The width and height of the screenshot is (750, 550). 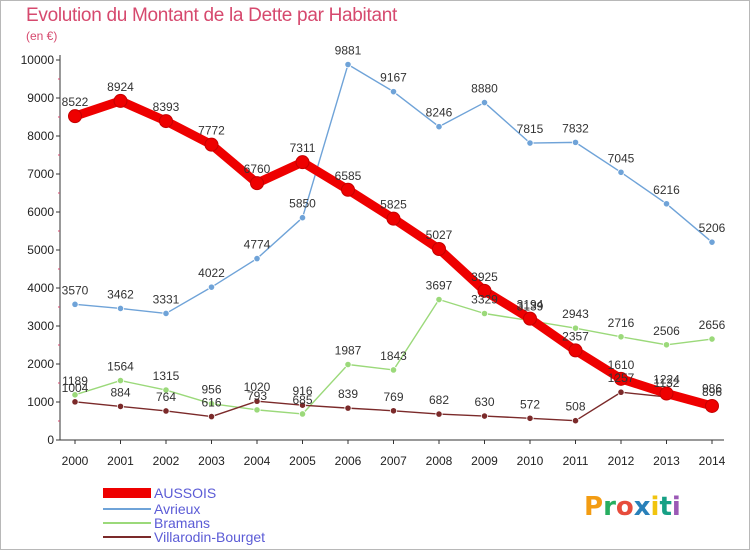 What do you see at coordinates (38, 60) in the screenshot?
I see `y-tick-label: 10000` at bounding box center [38, 60].